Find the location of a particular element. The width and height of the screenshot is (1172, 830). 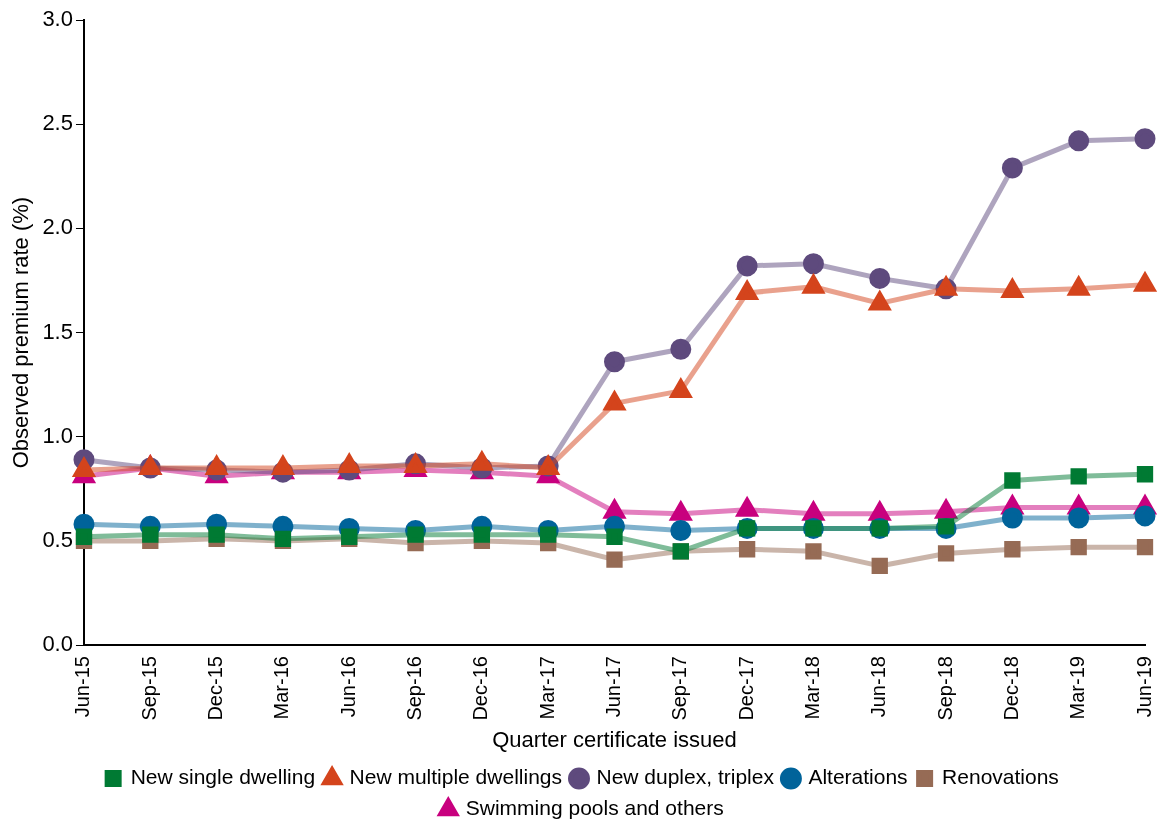

x-tick-label: Mar-16 is located at coordinates (281, 688).